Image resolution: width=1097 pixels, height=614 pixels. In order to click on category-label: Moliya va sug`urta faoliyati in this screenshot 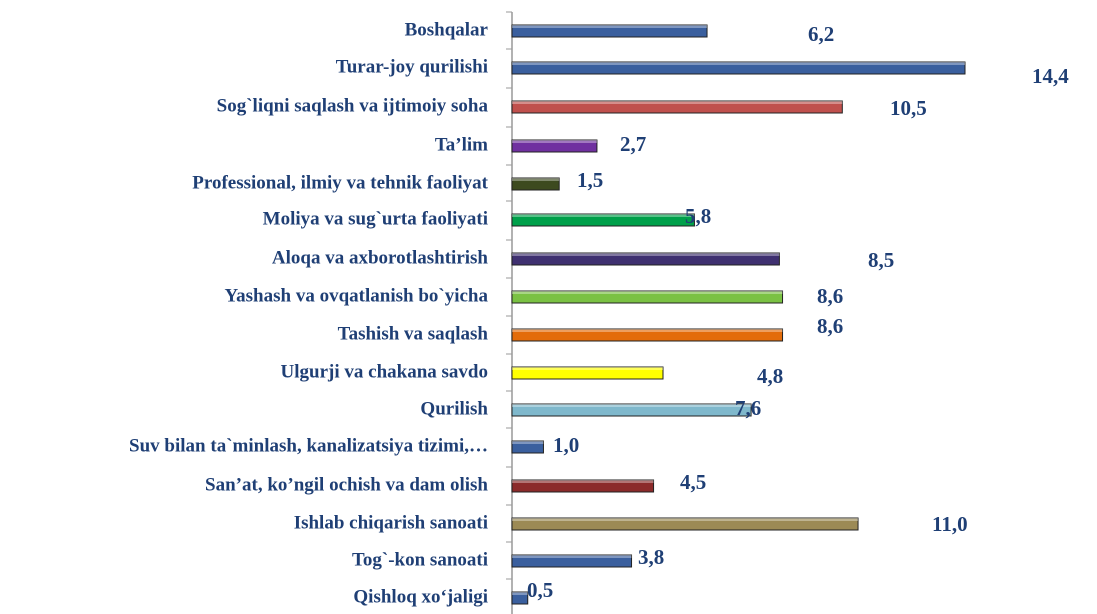, I will do `click(375, 218)`.